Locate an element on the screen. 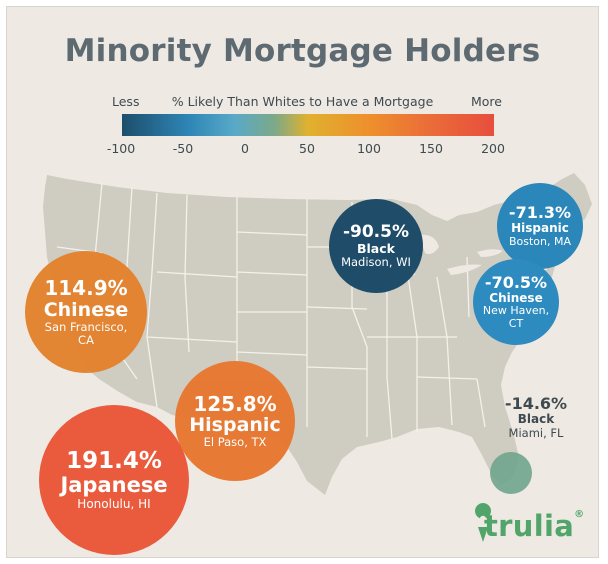 This screenshot has width=608, height=564. madison-marker: -90.5% Black Madison, WI is located at coordinates (376, 246).